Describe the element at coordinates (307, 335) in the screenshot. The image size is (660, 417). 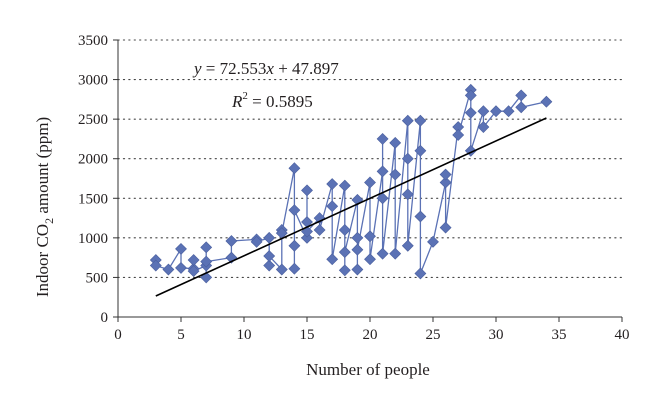
I see `x-tick-label: 15` at that location.